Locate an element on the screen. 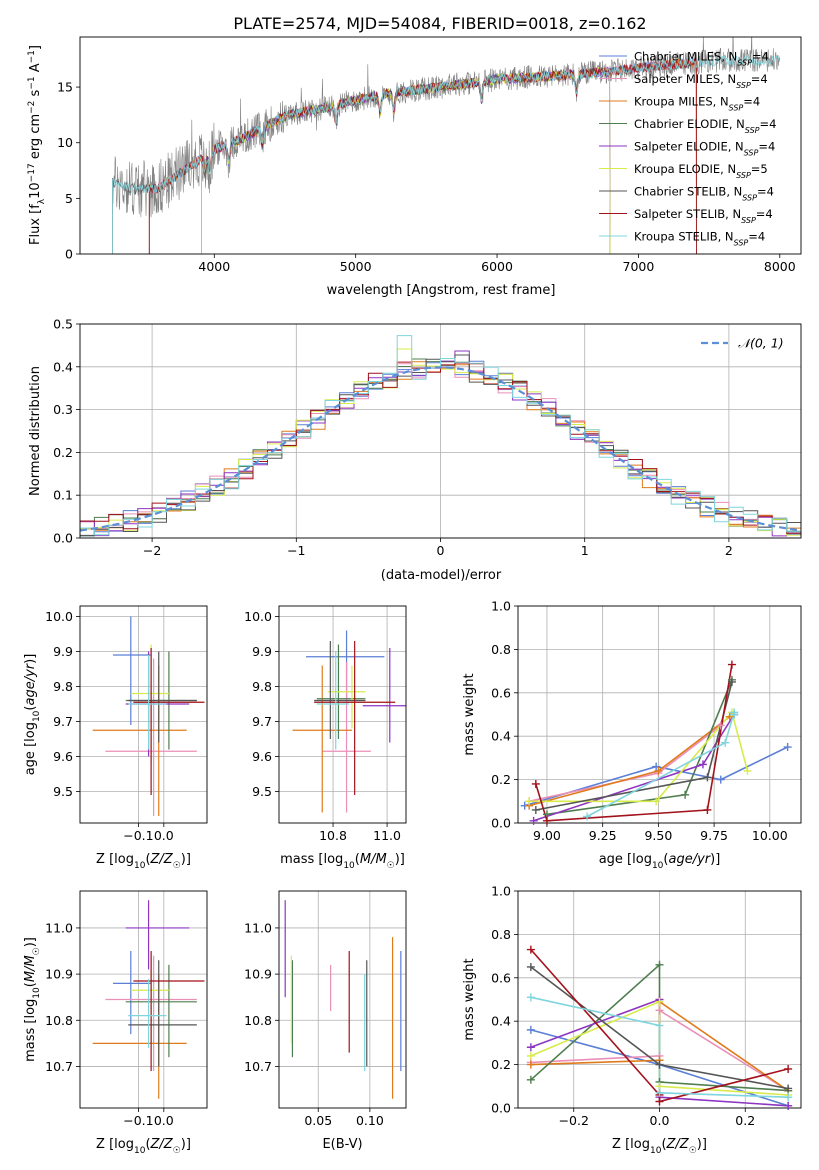  legend-label: 𝒩(0, 1) is located at coordinates (761, 343).